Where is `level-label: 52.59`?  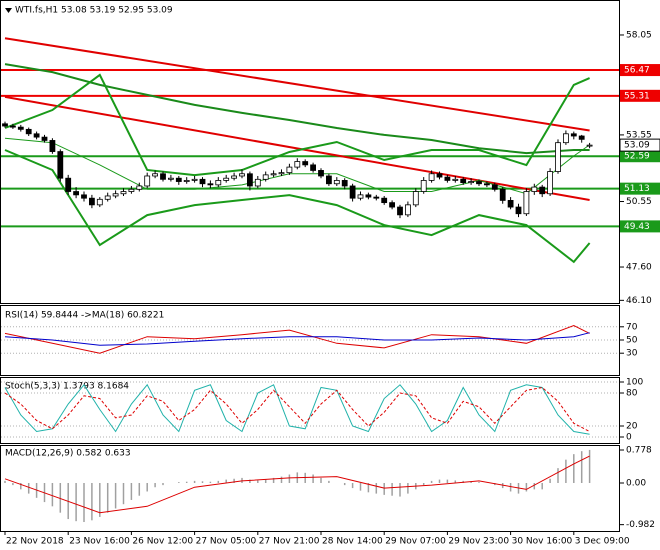
level-label: 52.59 is located at coordinates (637, 157).